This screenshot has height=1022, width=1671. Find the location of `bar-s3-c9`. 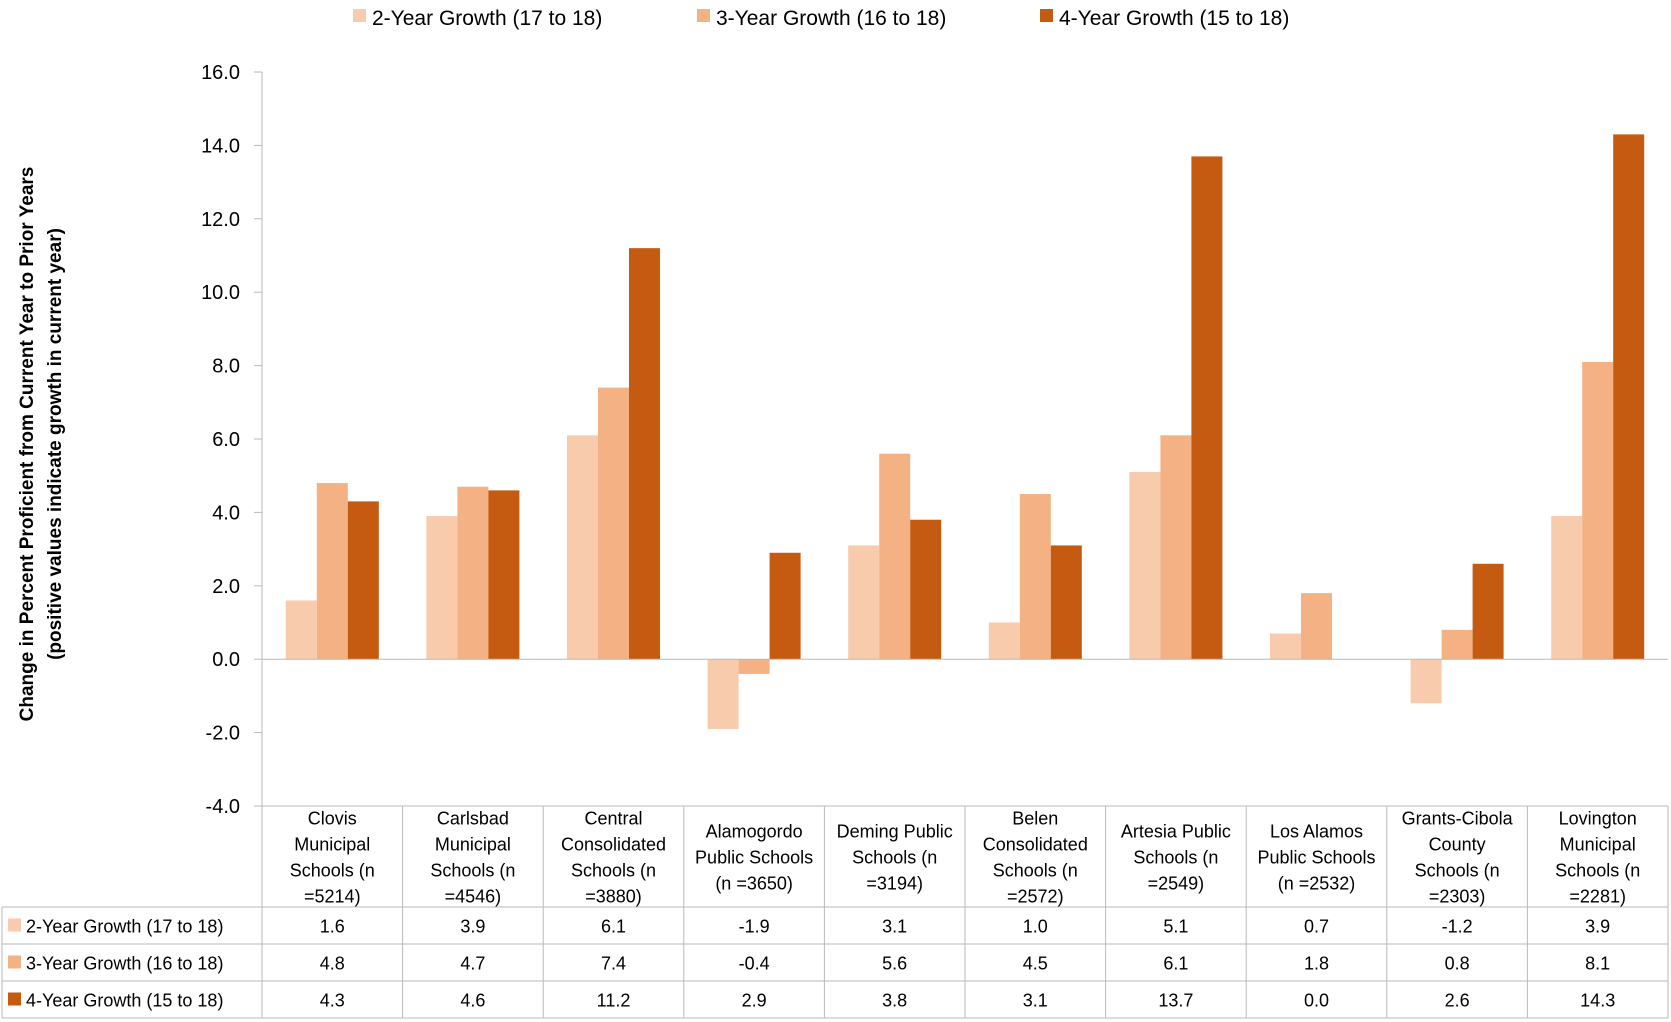

bar-s3-c9 is located at coordinates (1488, 611).